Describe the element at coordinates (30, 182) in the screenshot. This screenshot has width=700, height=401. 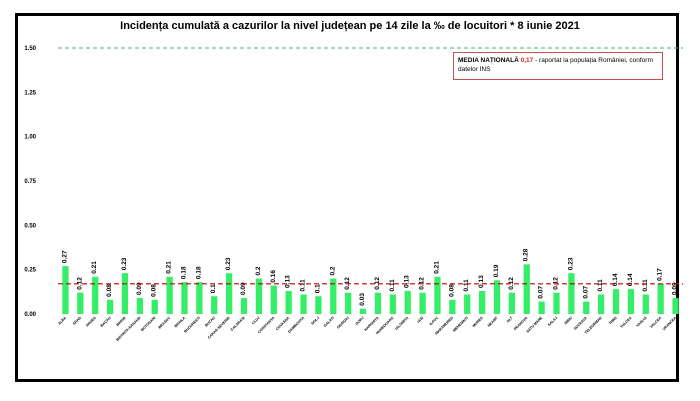
I see `y-tick-label: 0.75` at that location.